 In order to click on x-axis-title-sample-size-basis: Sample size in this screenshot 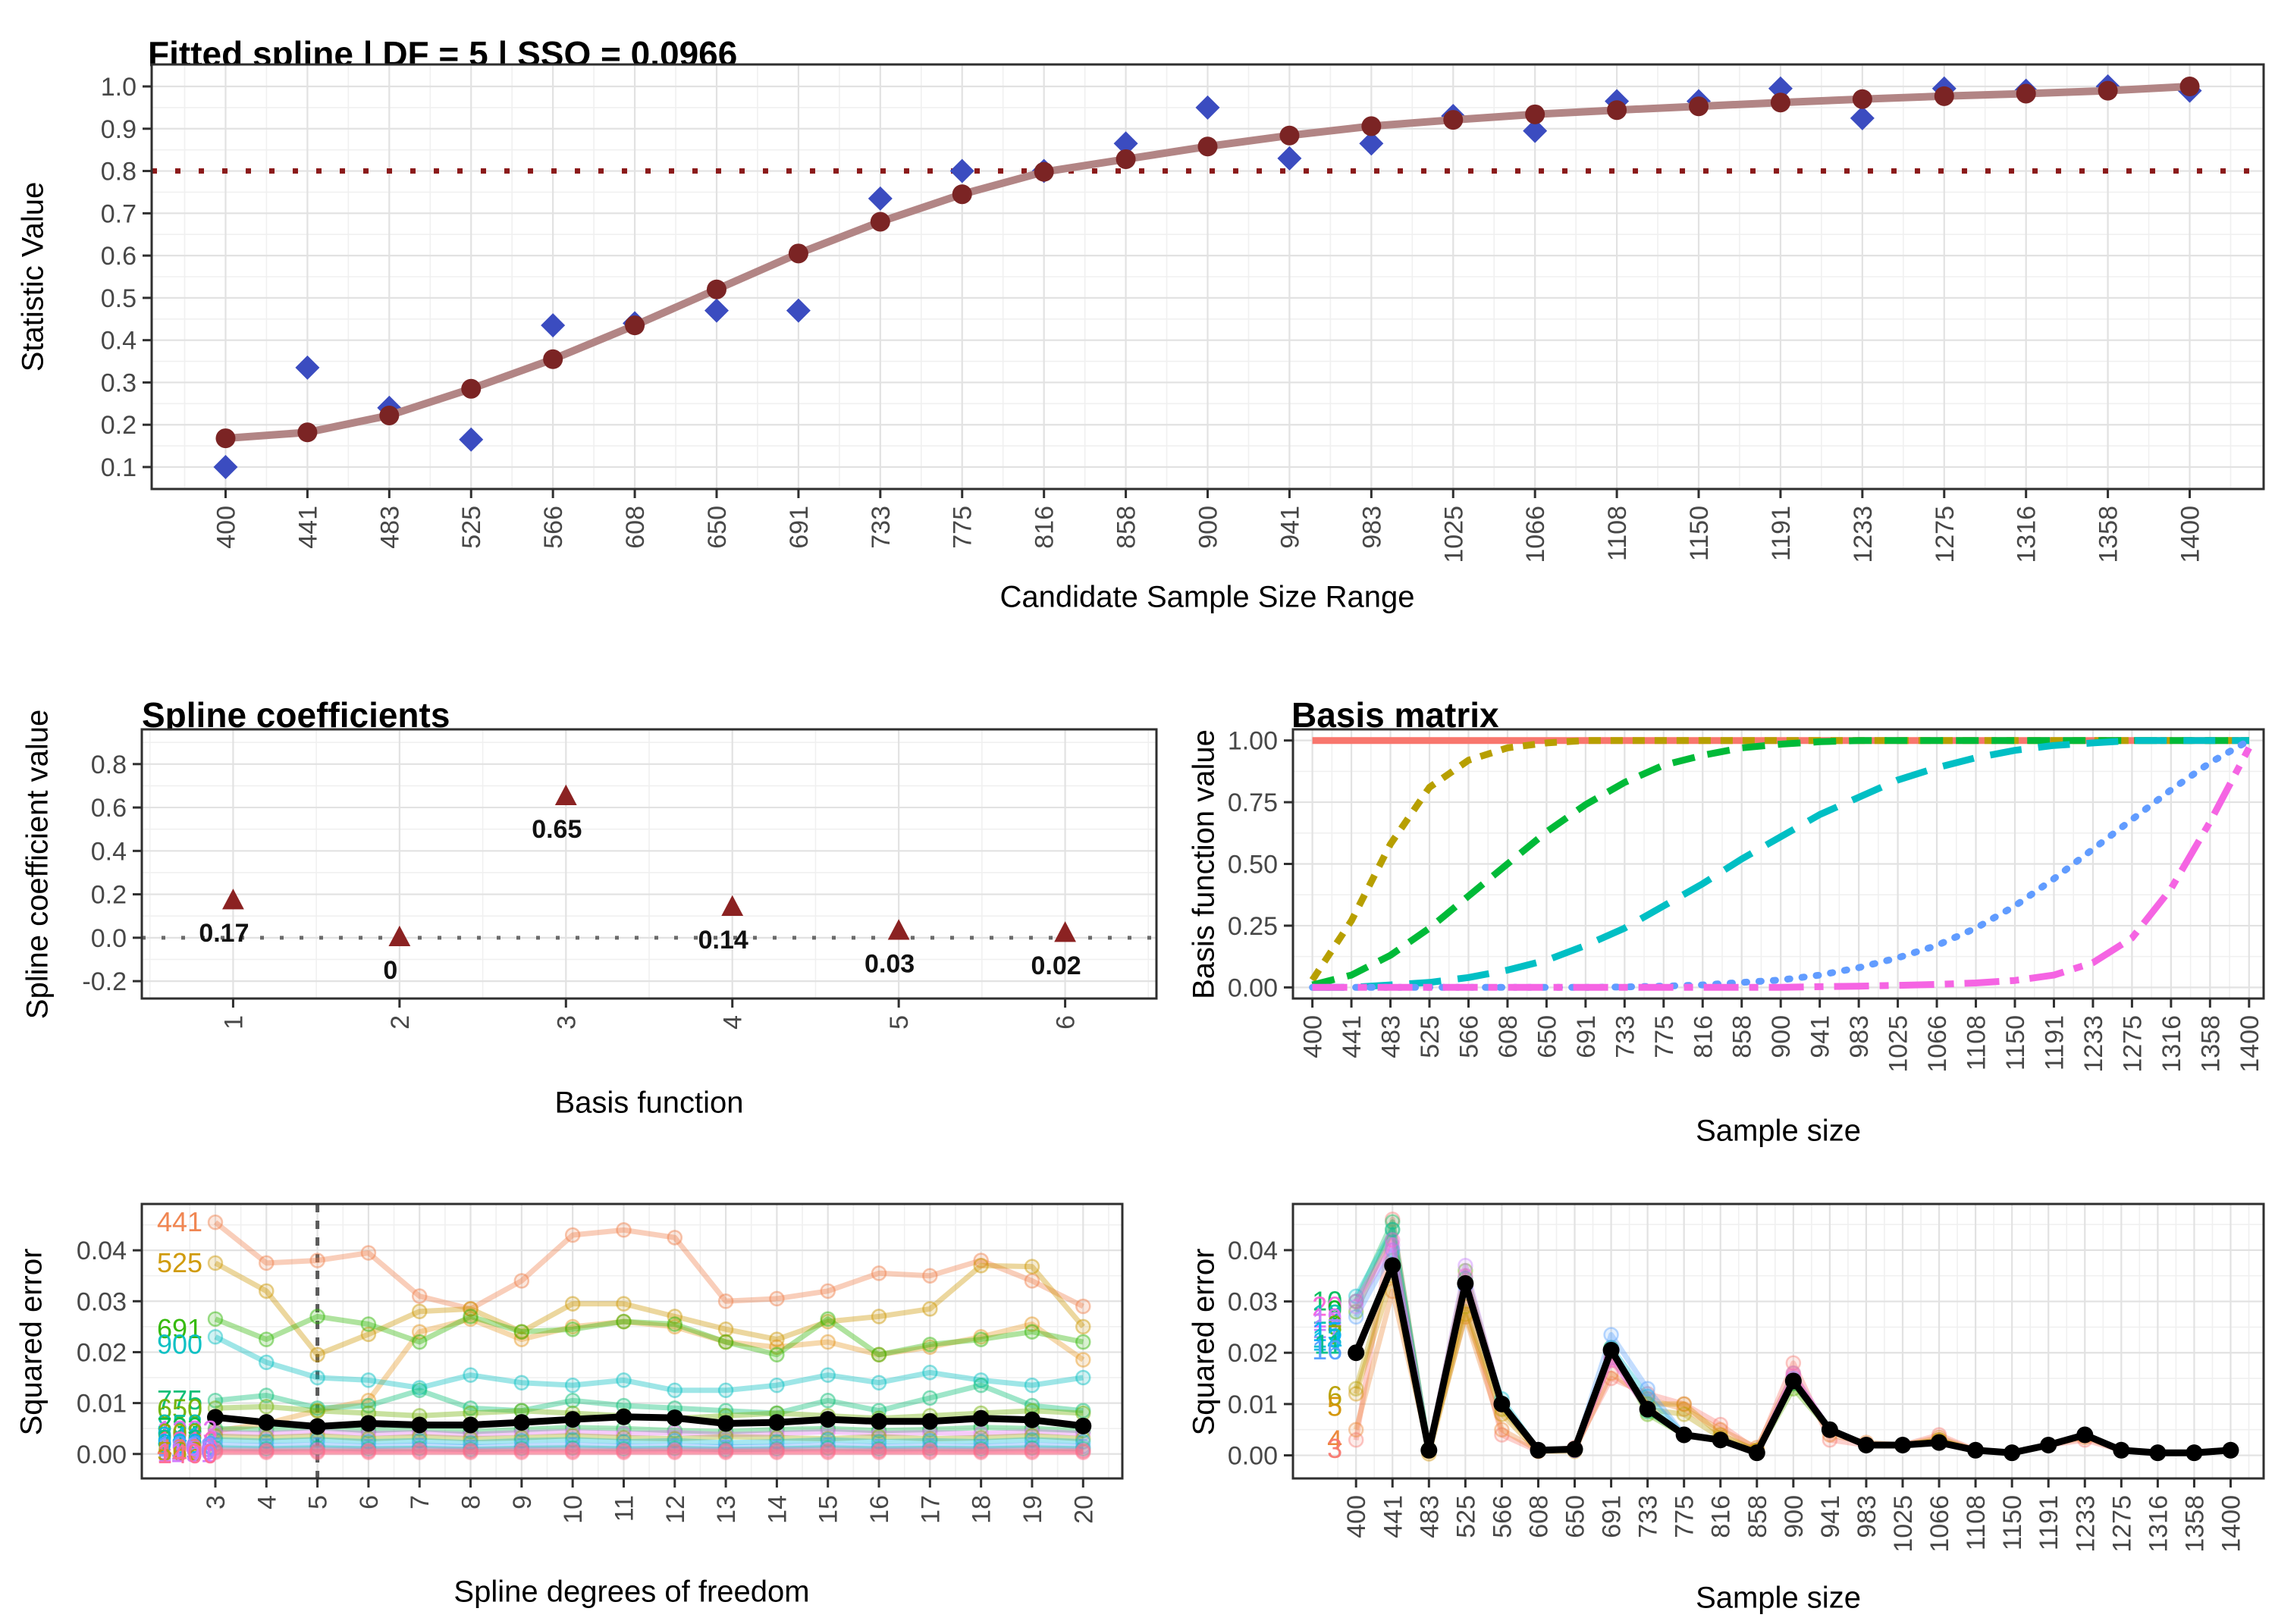, I will do `click(1778, 1131)`.